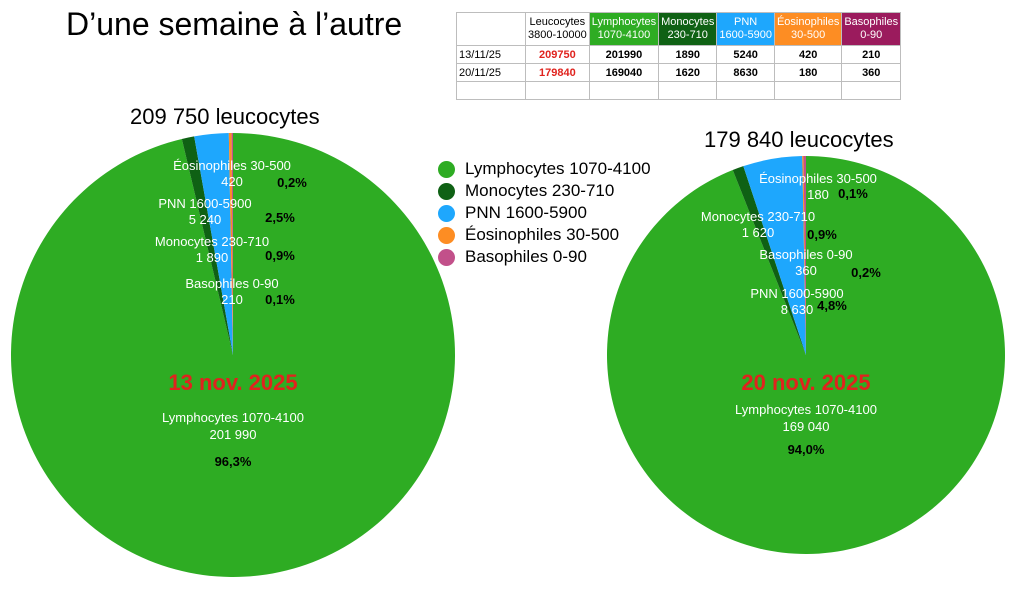 This screenshot has width=1019, height=598. Describe the element at coordinates (808, 29) in the screenshot. I see `header-eosinophiles: Éosinophiles 30-500` at that location.